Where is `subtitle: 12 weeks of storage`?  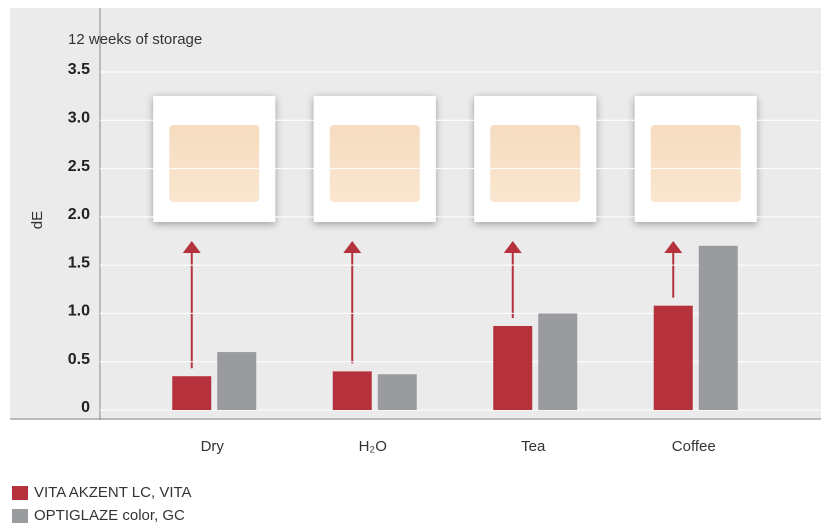 subtitle: 12 weeks of storage is located at coordinates (135, 39).